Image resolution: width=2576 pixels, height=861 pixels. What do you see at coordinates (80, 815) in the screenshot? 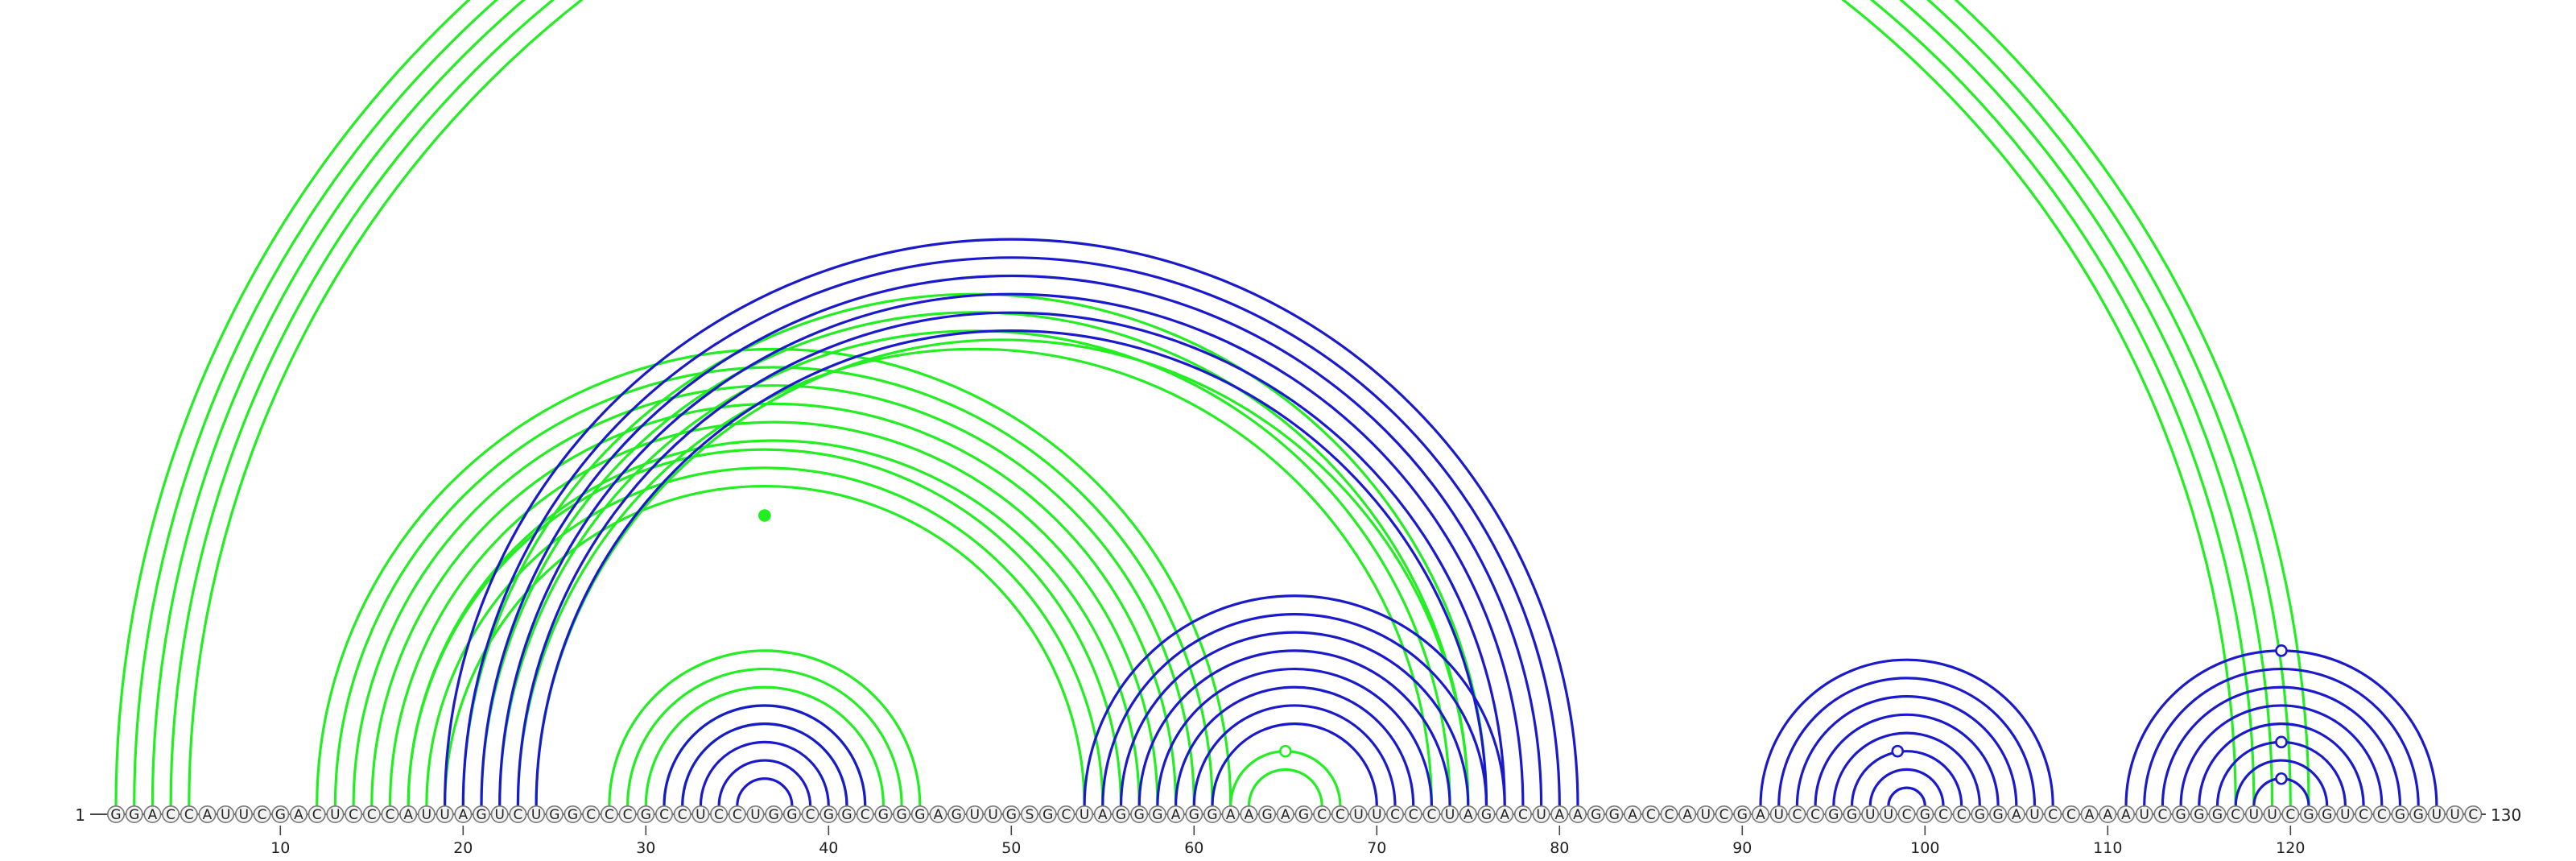
I see `sequence-start-label: 1` at bounding box center [80, 815].